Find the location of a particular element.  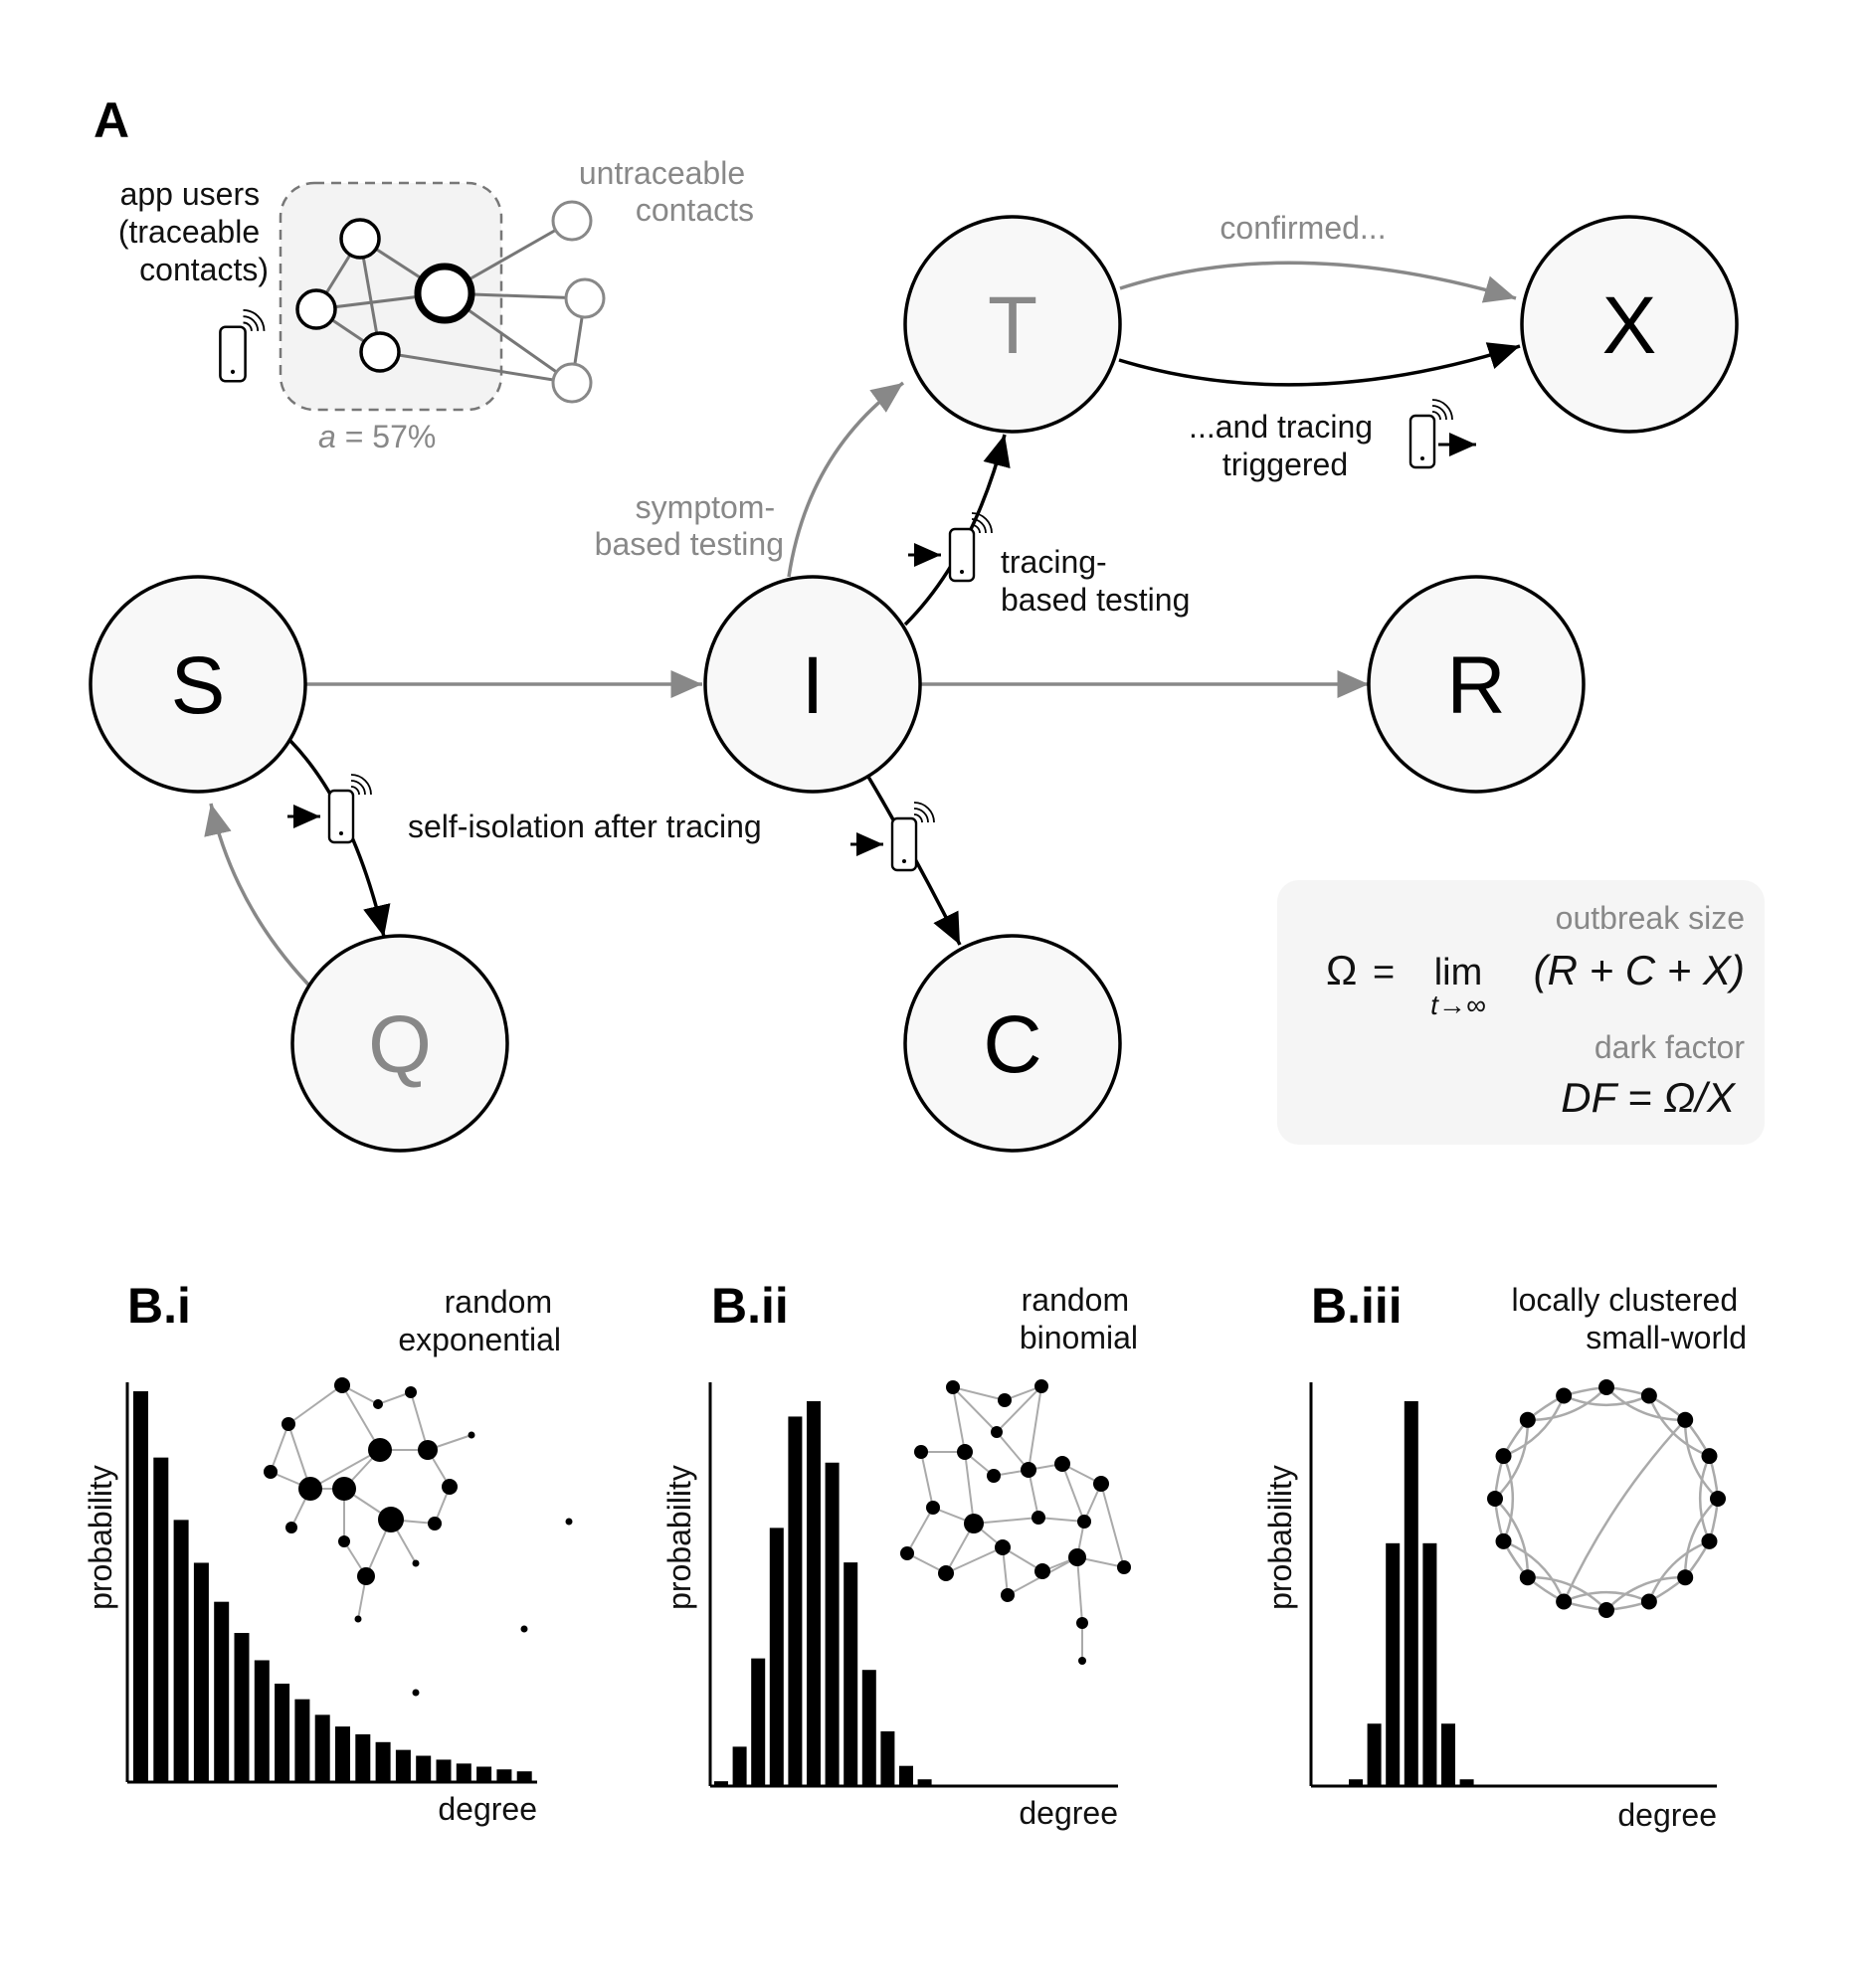

app-fraction-label: a = 57% is located at coordinates (377, 436).